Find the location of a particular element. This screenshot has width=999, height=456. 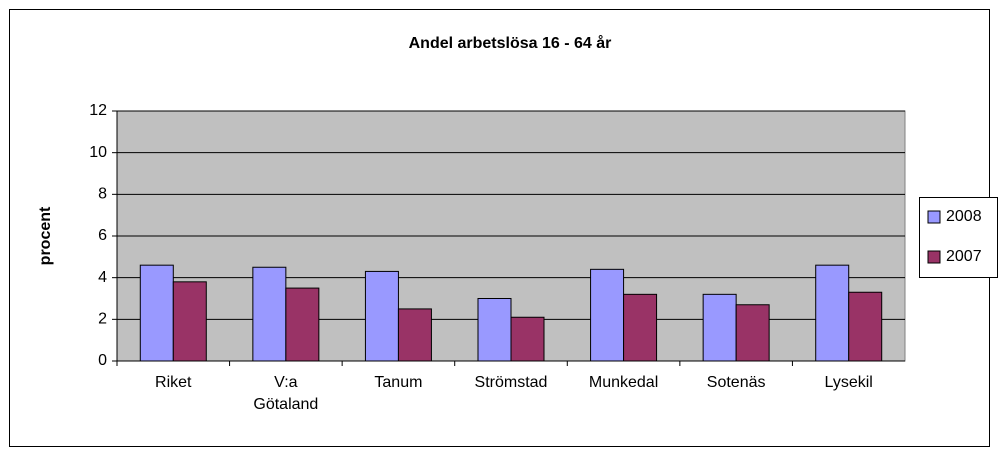

legend-label: 2007 is located at coordinates (964, 256).